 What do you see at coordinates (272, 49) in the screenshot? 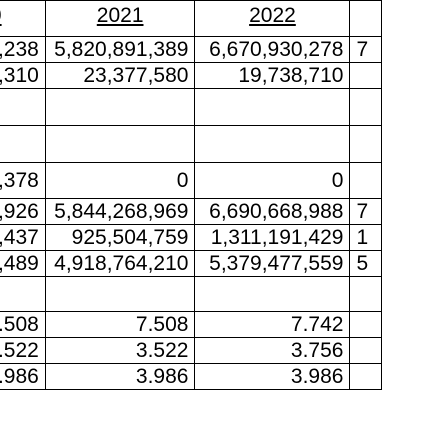
I see `table-cell: 6,670,930,278` at bounding box center [272, 49].